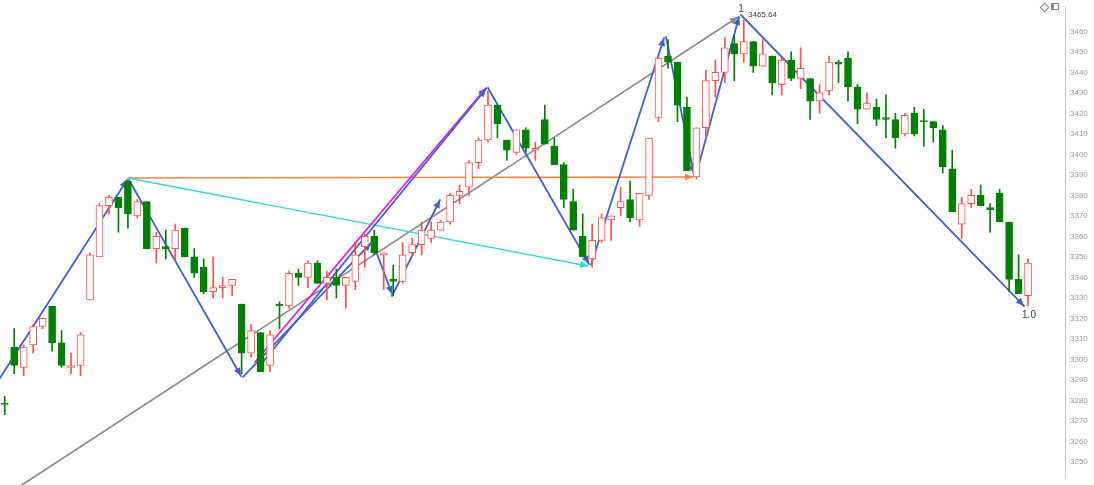 The height and width of the screenshot is (485, 1094). I want to click on y-tick-label: 3390, so click(1079, 175).